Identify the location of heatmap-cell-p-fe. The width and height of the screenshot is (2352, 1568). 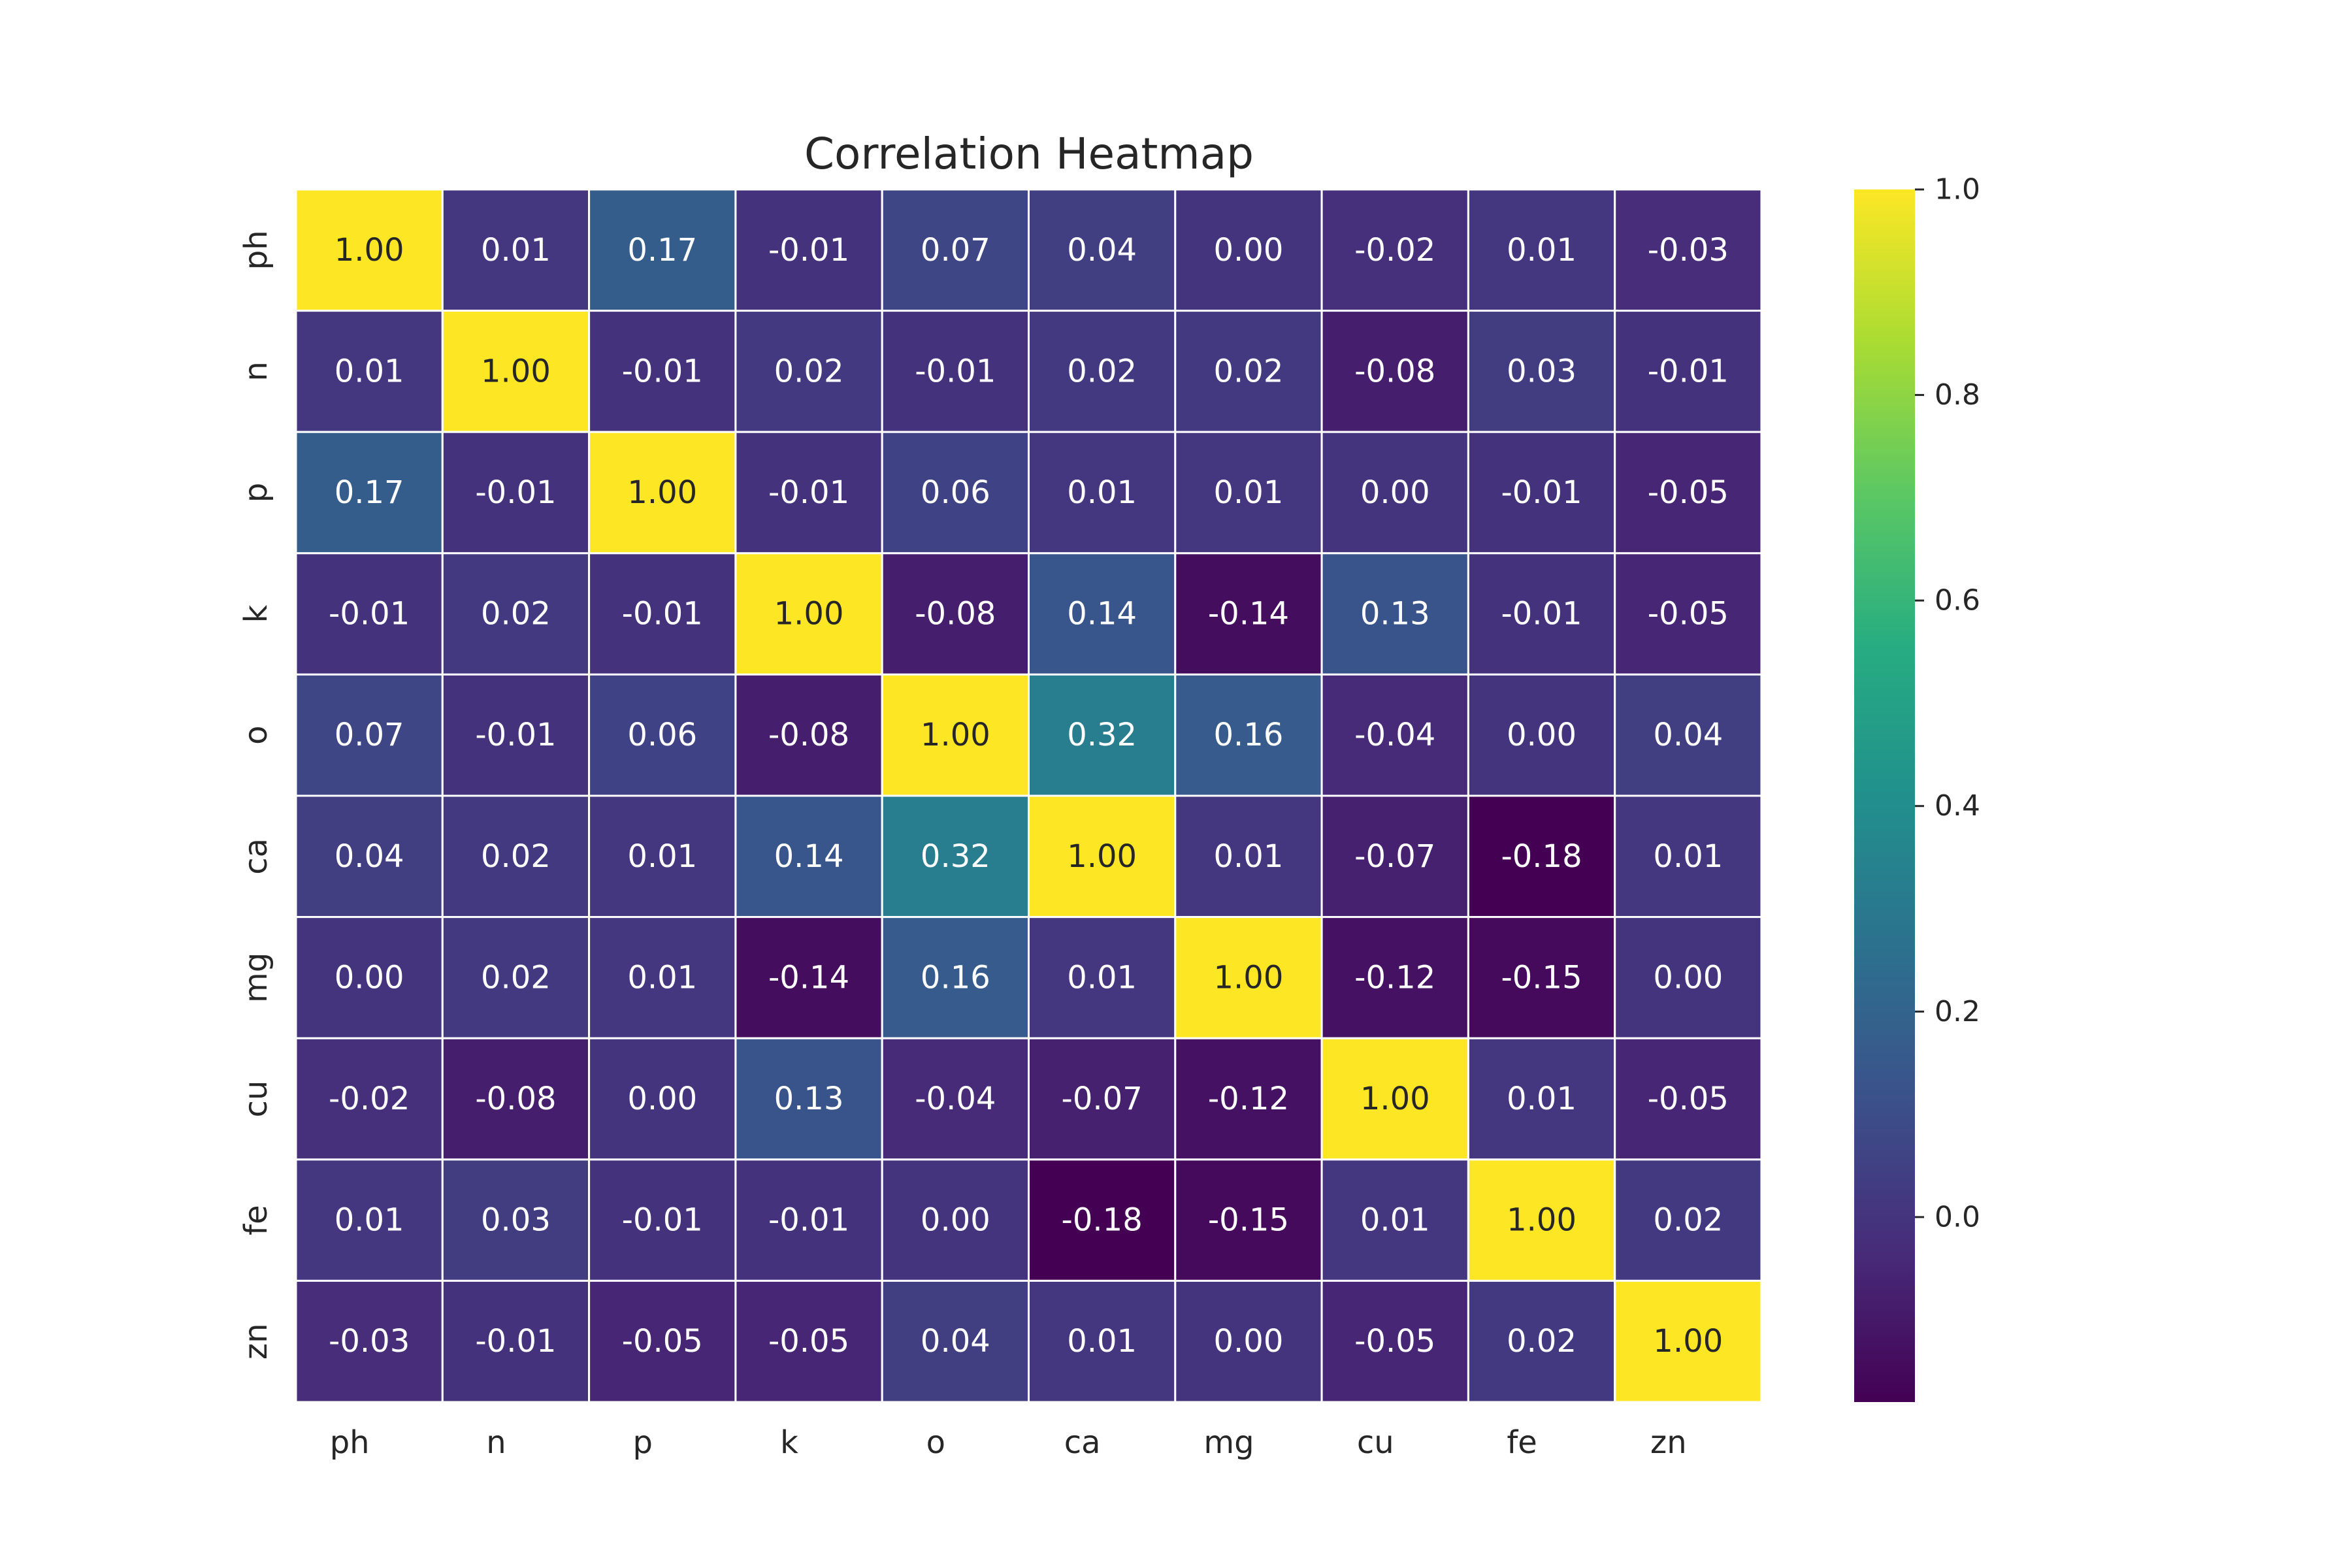
(1541, 493).